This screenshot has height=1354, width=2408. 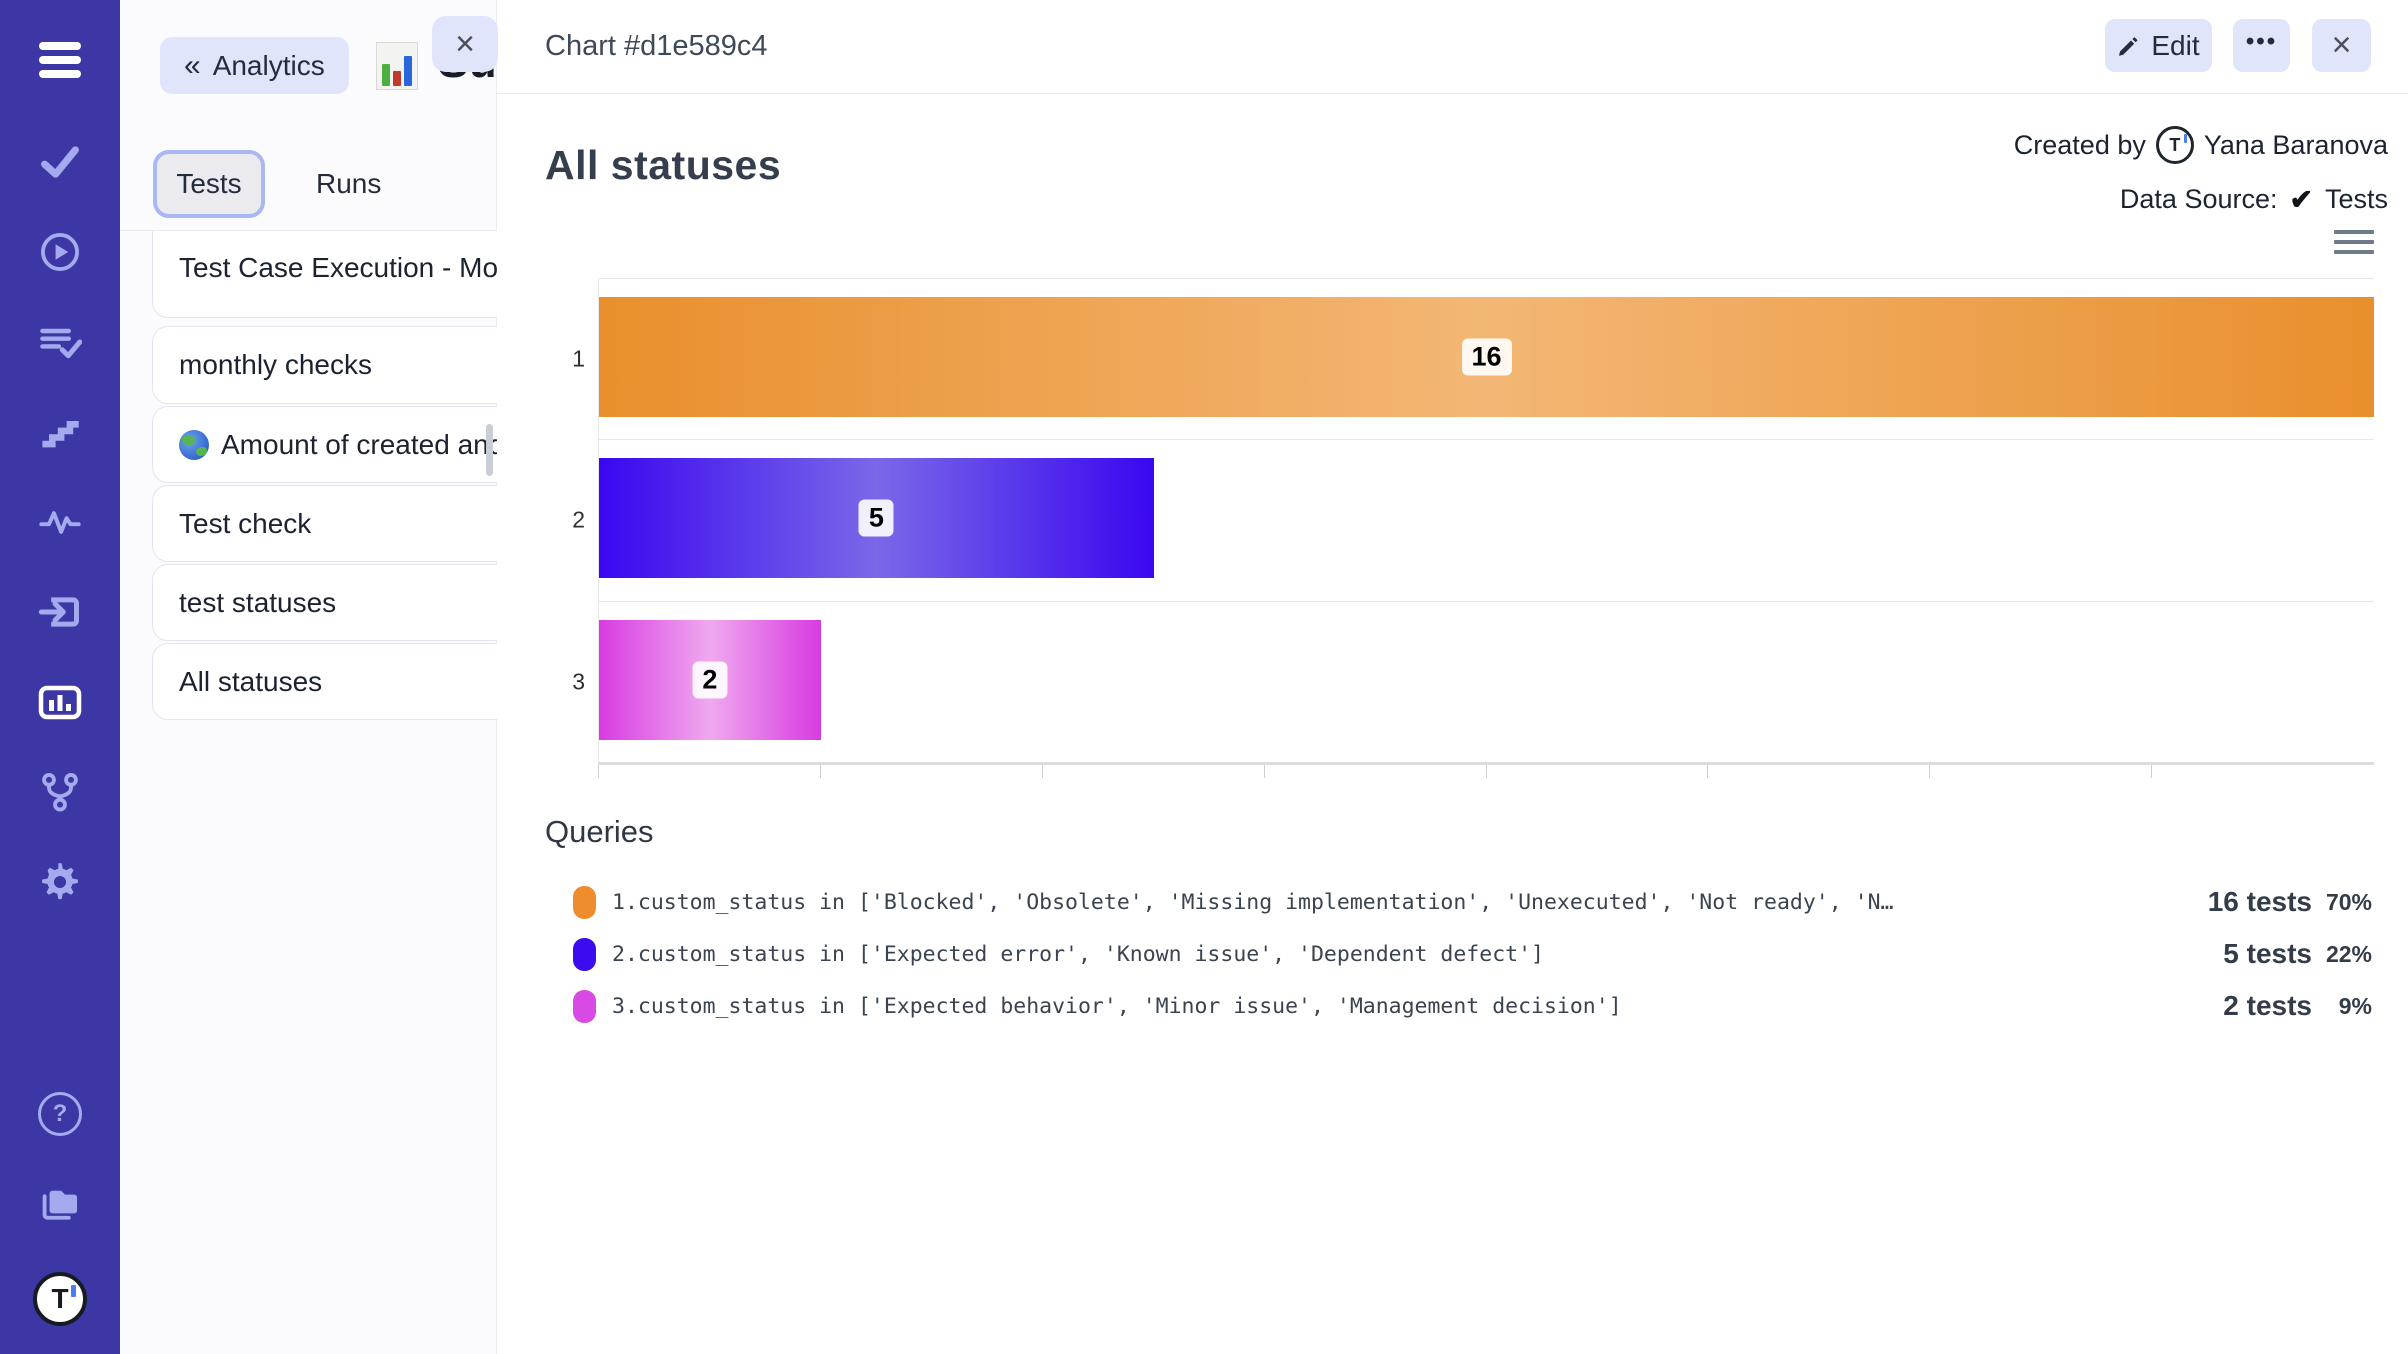 What do you see at coordinates (2198, 198) in the screenshot?
I see `data-source-label: Data Source:` at bounding box center [2198, 198].